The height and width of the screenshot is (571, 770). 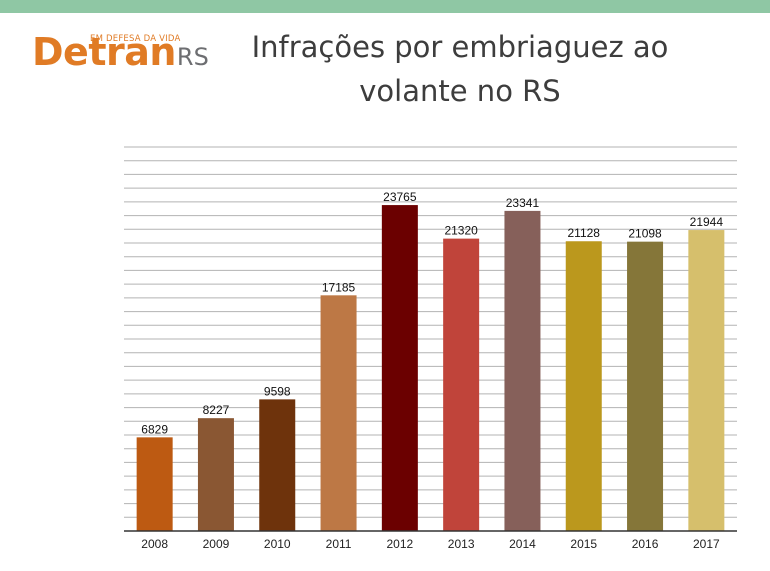 What do you see at coordinates (522, 371) in the screenshot?
I see `bar-2014` at bounding box center [522, 371].